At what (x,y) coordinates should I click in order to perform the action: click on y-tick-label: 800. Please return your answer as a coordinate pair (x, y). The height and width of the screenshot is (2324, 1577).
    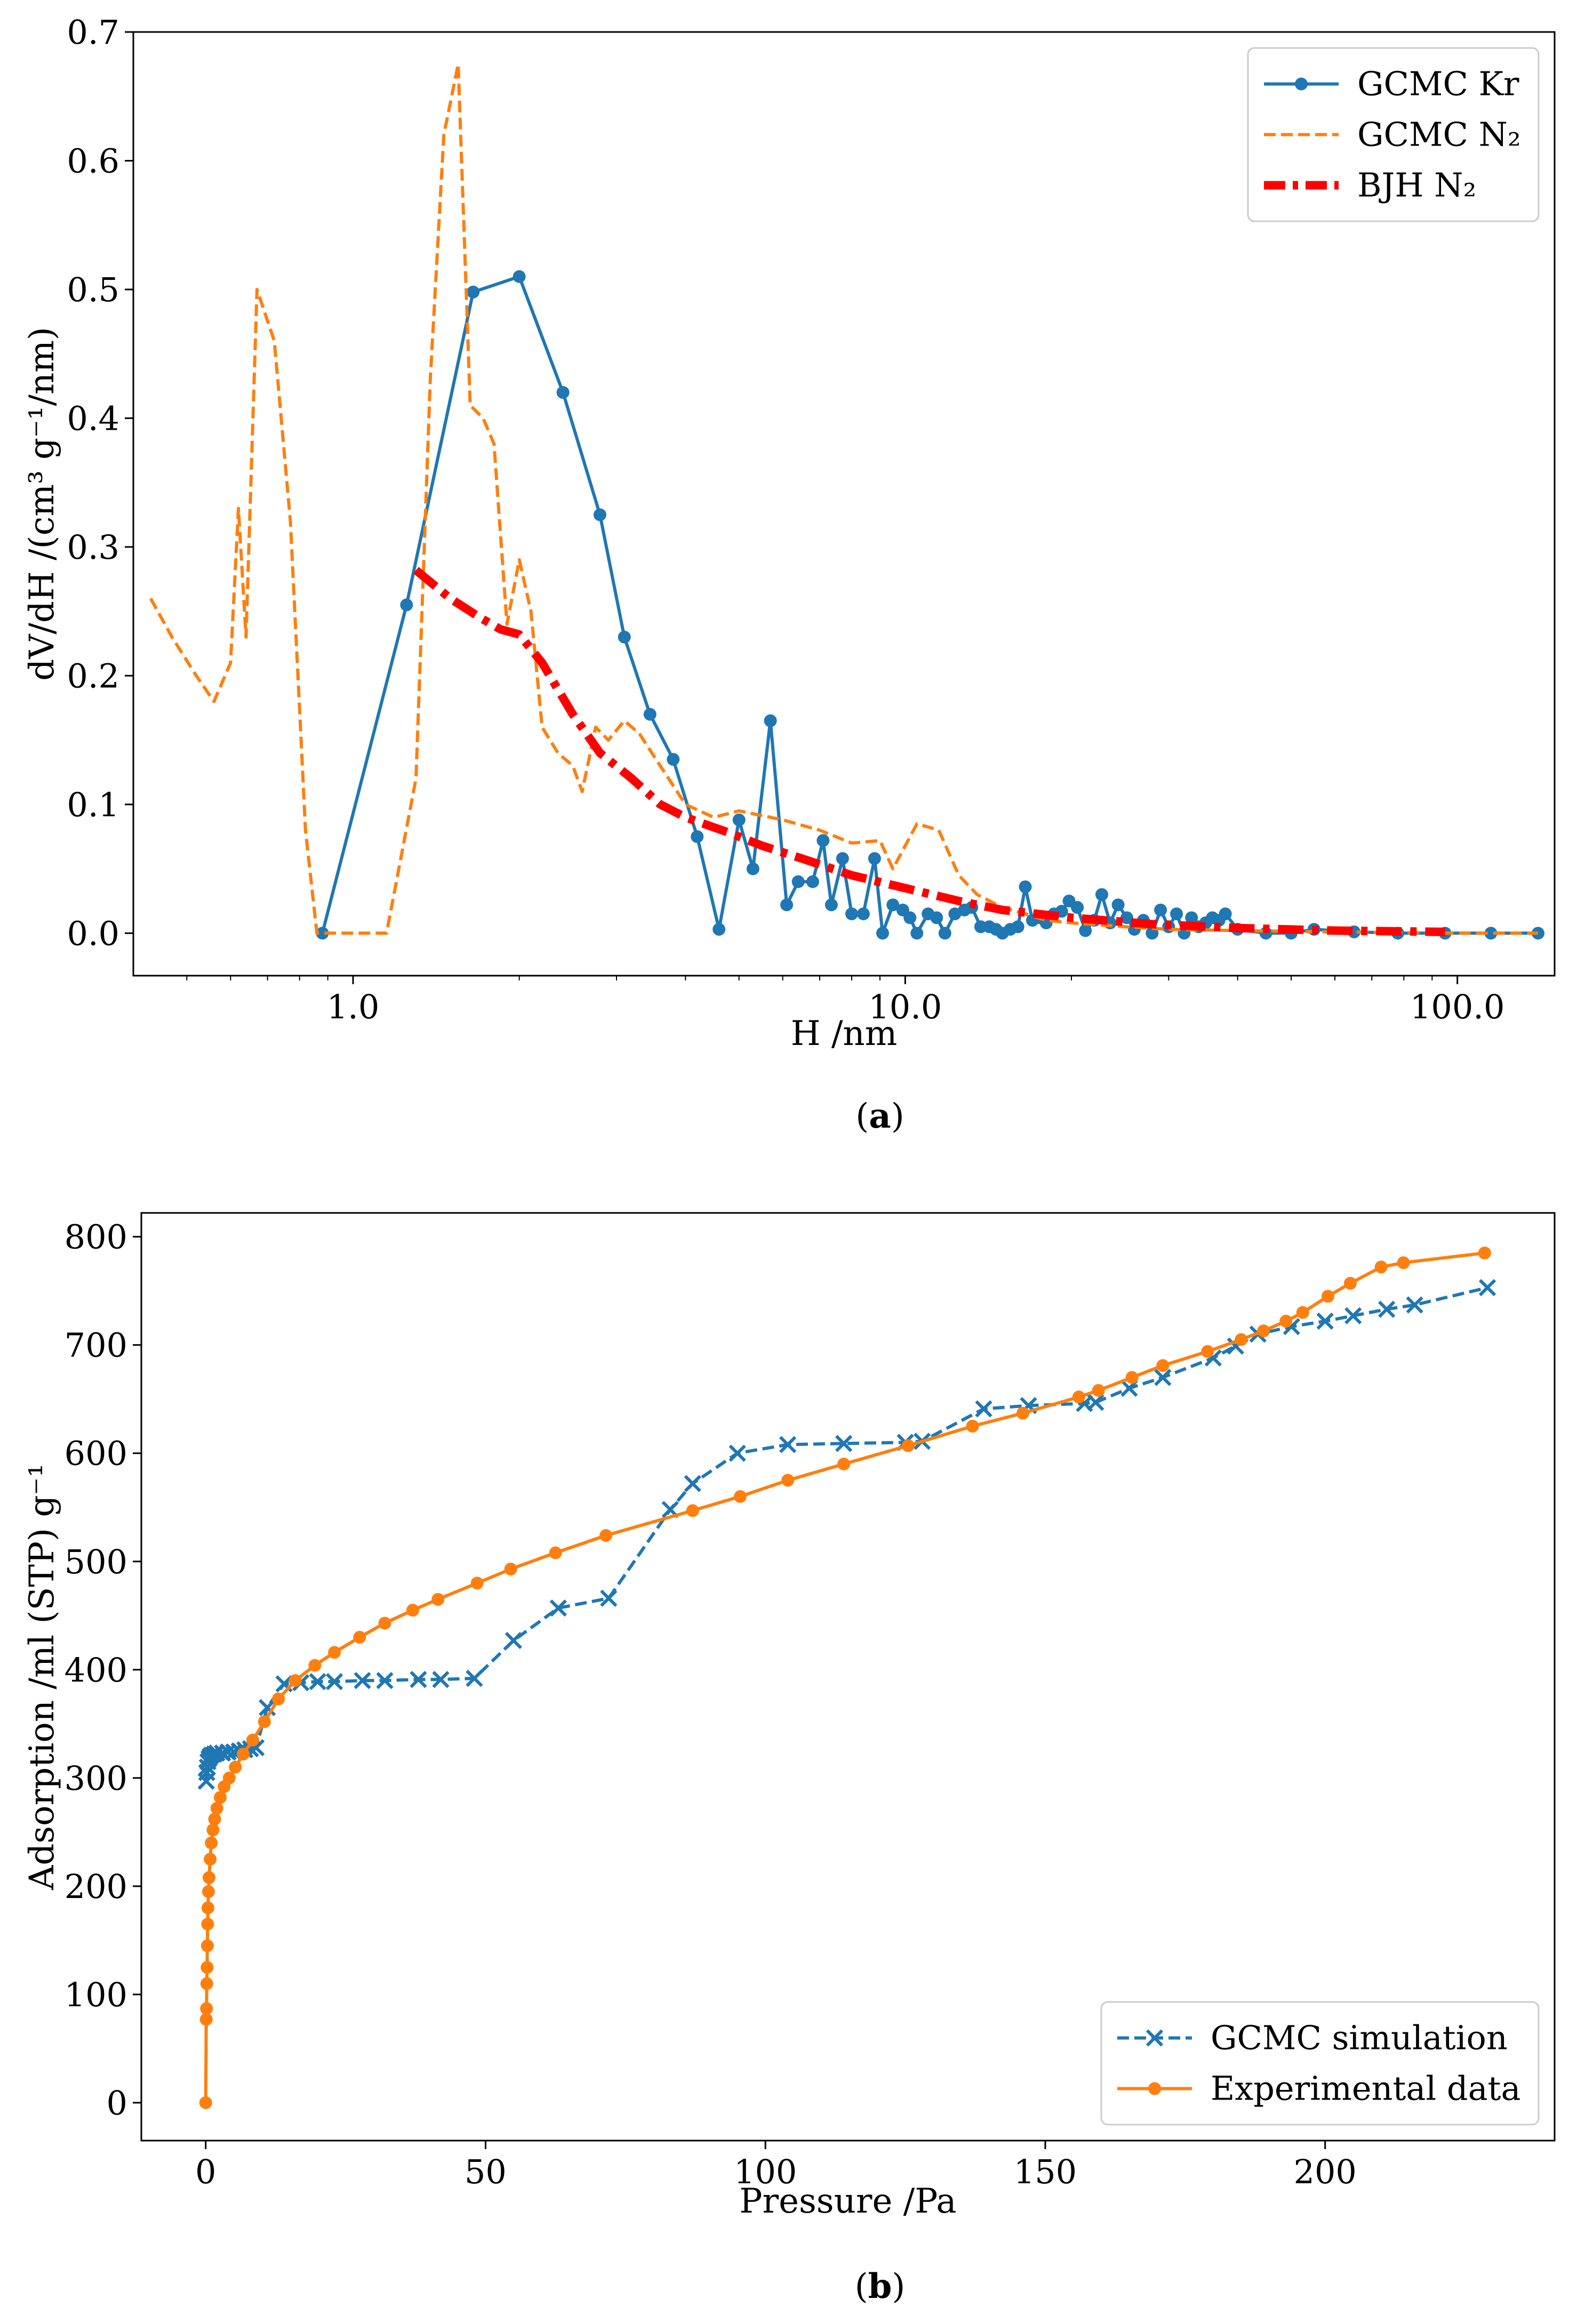
    Looking at the image, I should click on (96, 1237).